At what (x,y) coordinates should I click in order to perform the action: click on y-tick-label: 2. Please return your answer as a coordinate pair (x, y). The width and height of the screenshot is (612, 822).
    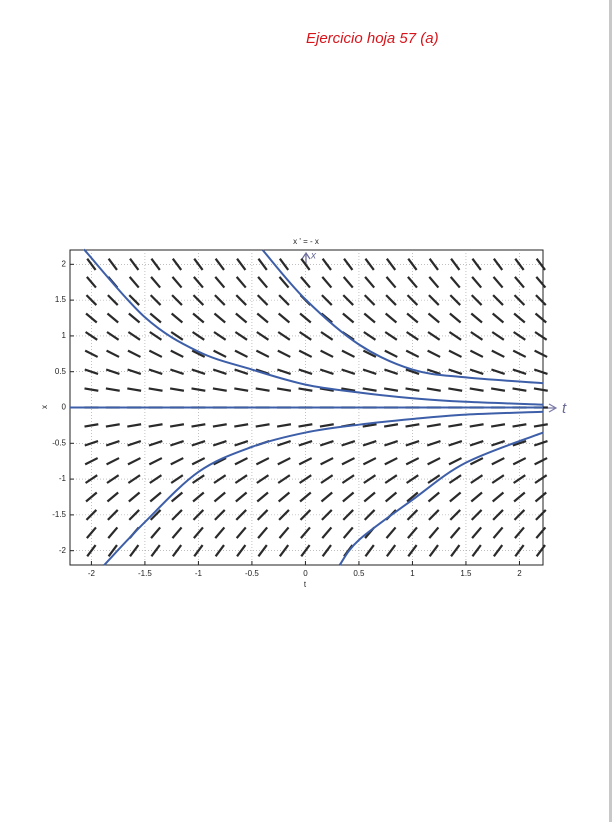
    Looking at the image, I should click on (64, 263).